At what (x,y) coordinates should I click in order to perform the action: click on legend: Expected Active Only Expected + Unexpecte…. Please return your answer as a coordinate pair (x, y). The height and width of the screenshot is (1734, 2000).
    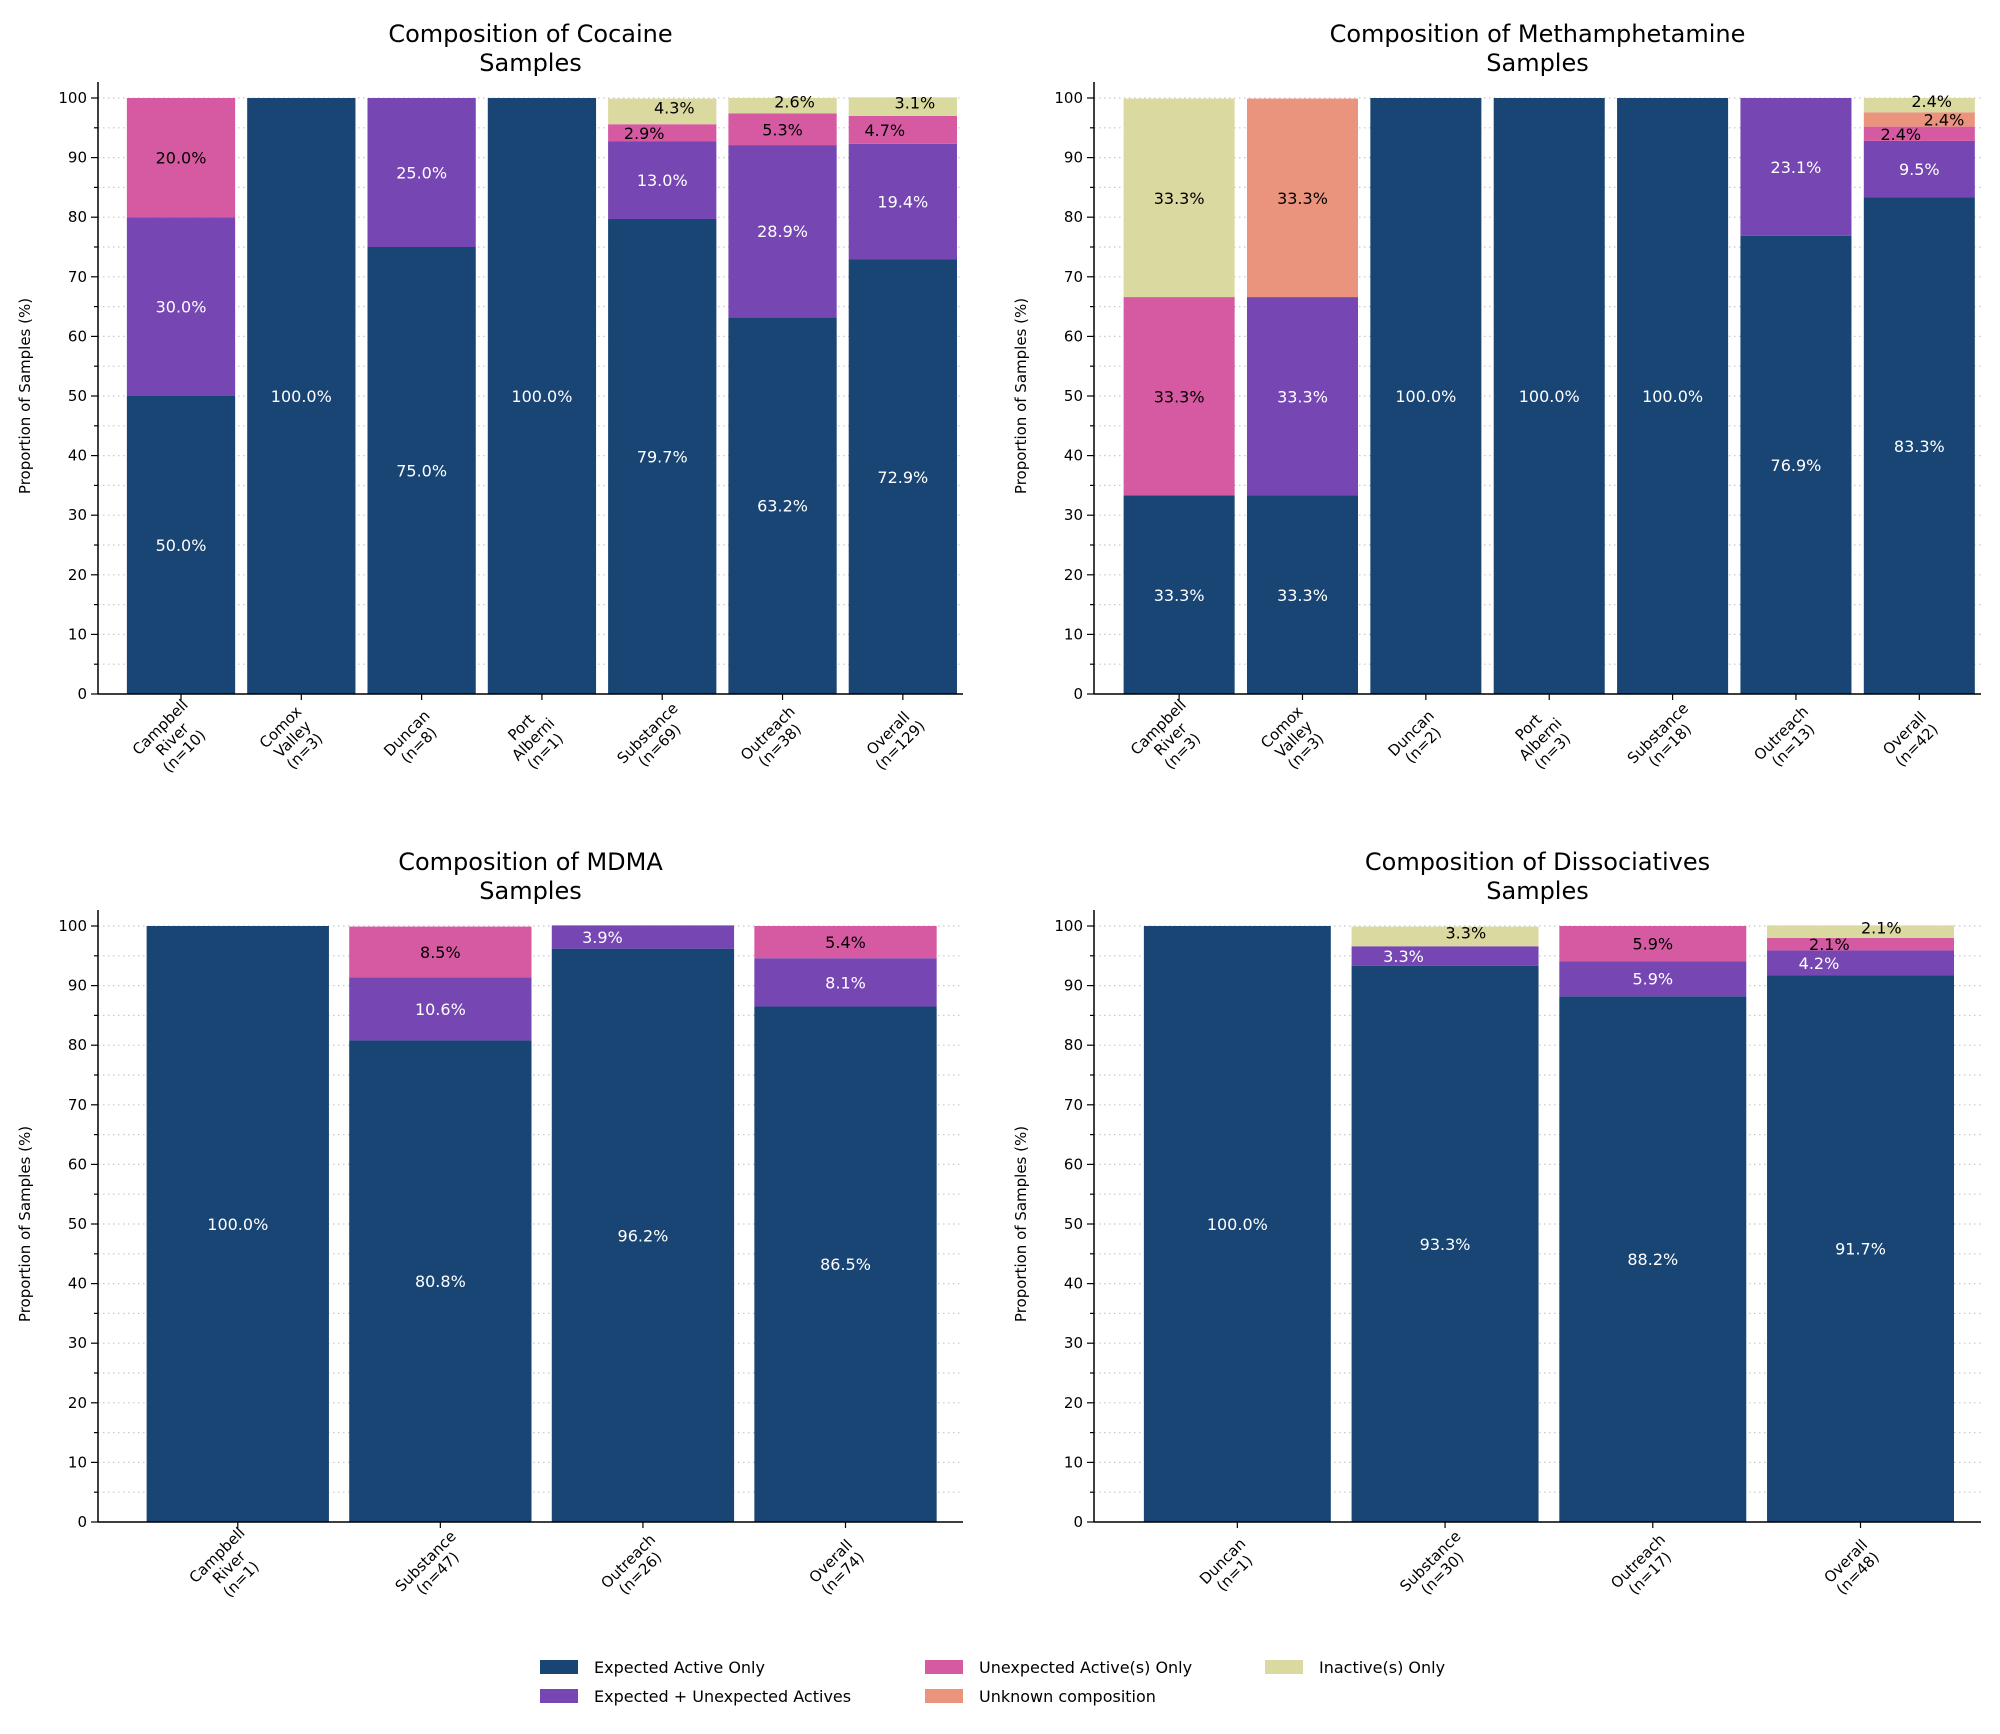
    Looking at the image, I should click on (992, 1682).